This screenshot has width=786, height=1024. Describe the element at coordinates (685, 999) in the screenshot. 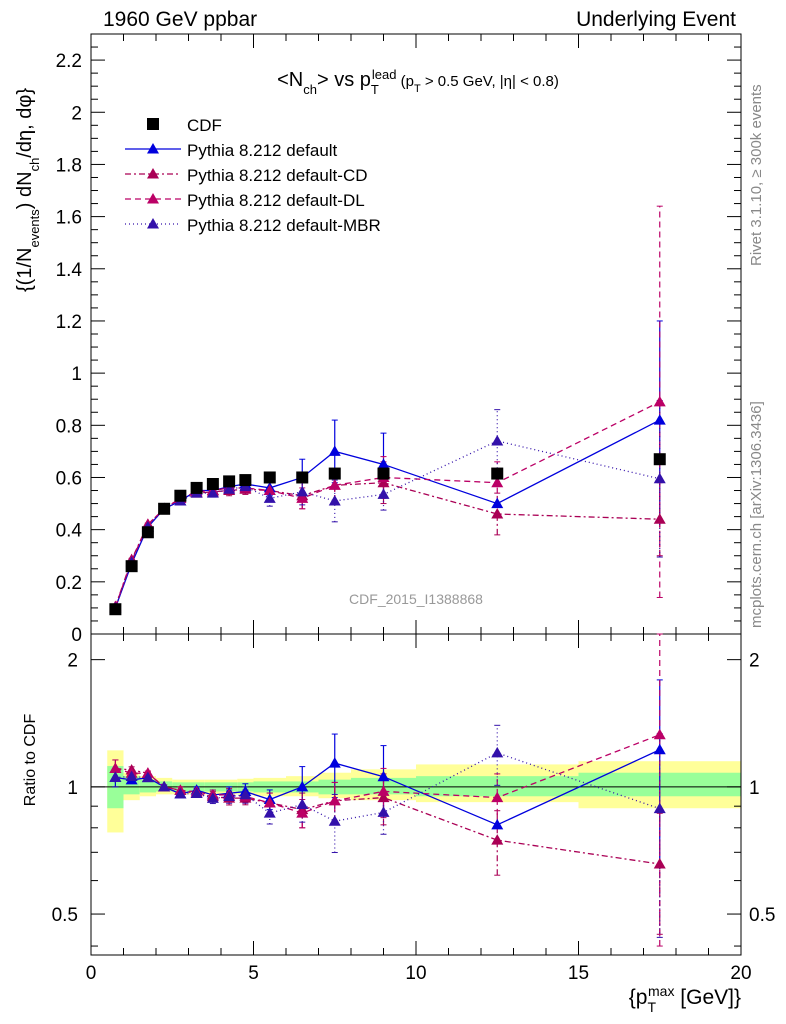

I see `x-axis-label: {pTmax [GeV]}` at that location.